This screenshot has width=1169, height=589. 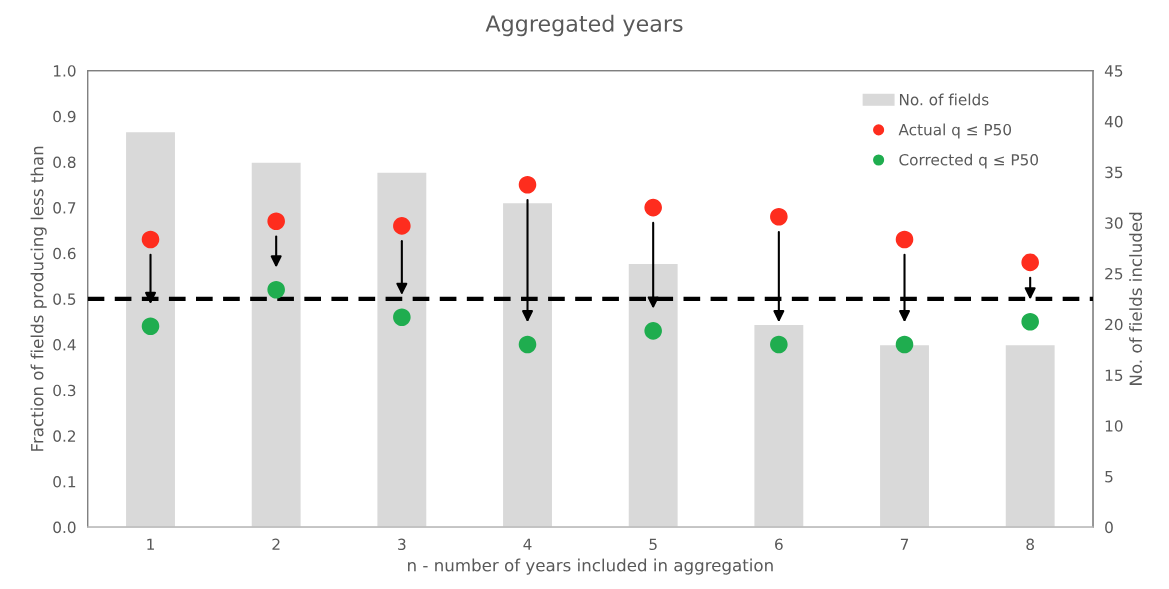 What do you see at coordinates (944, 99) in the screenshot?
I see `legend-label: No. of fields` at bounding box center [944, 99].